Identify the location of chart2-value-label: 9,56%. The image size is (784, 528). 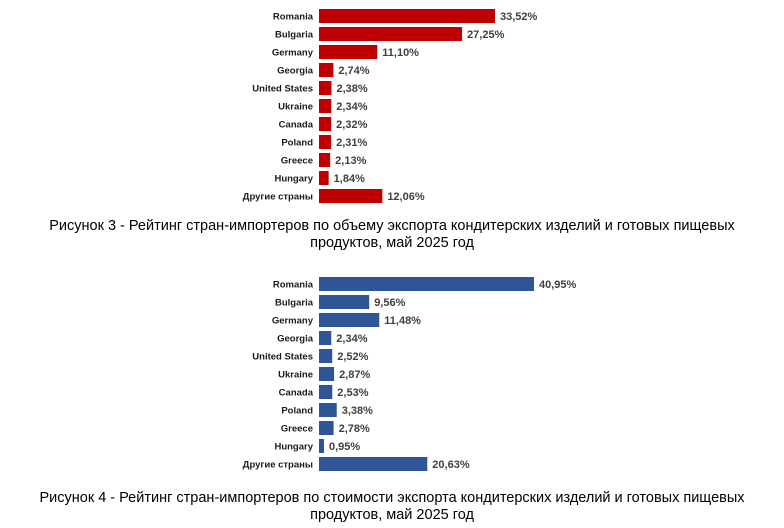
(389, 303).